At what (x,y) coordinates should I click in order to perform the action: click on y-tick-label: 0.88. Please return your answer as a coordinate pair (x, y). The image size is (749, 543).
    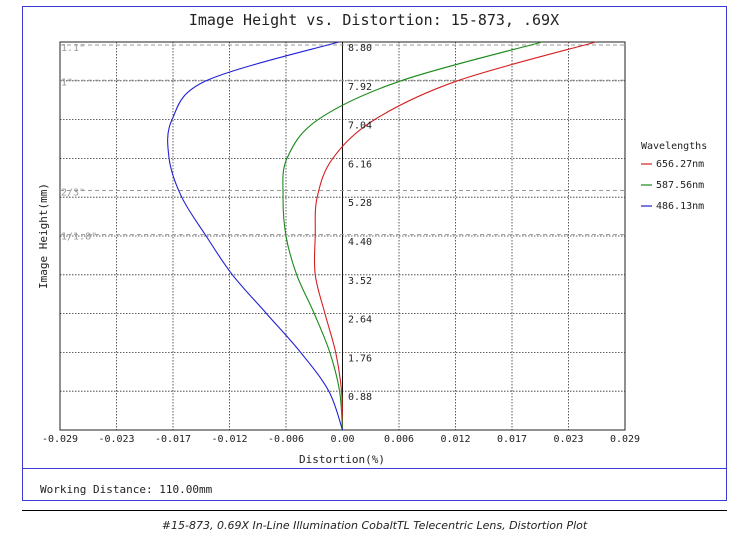
    Looking at the image, I should click on (360, 397).